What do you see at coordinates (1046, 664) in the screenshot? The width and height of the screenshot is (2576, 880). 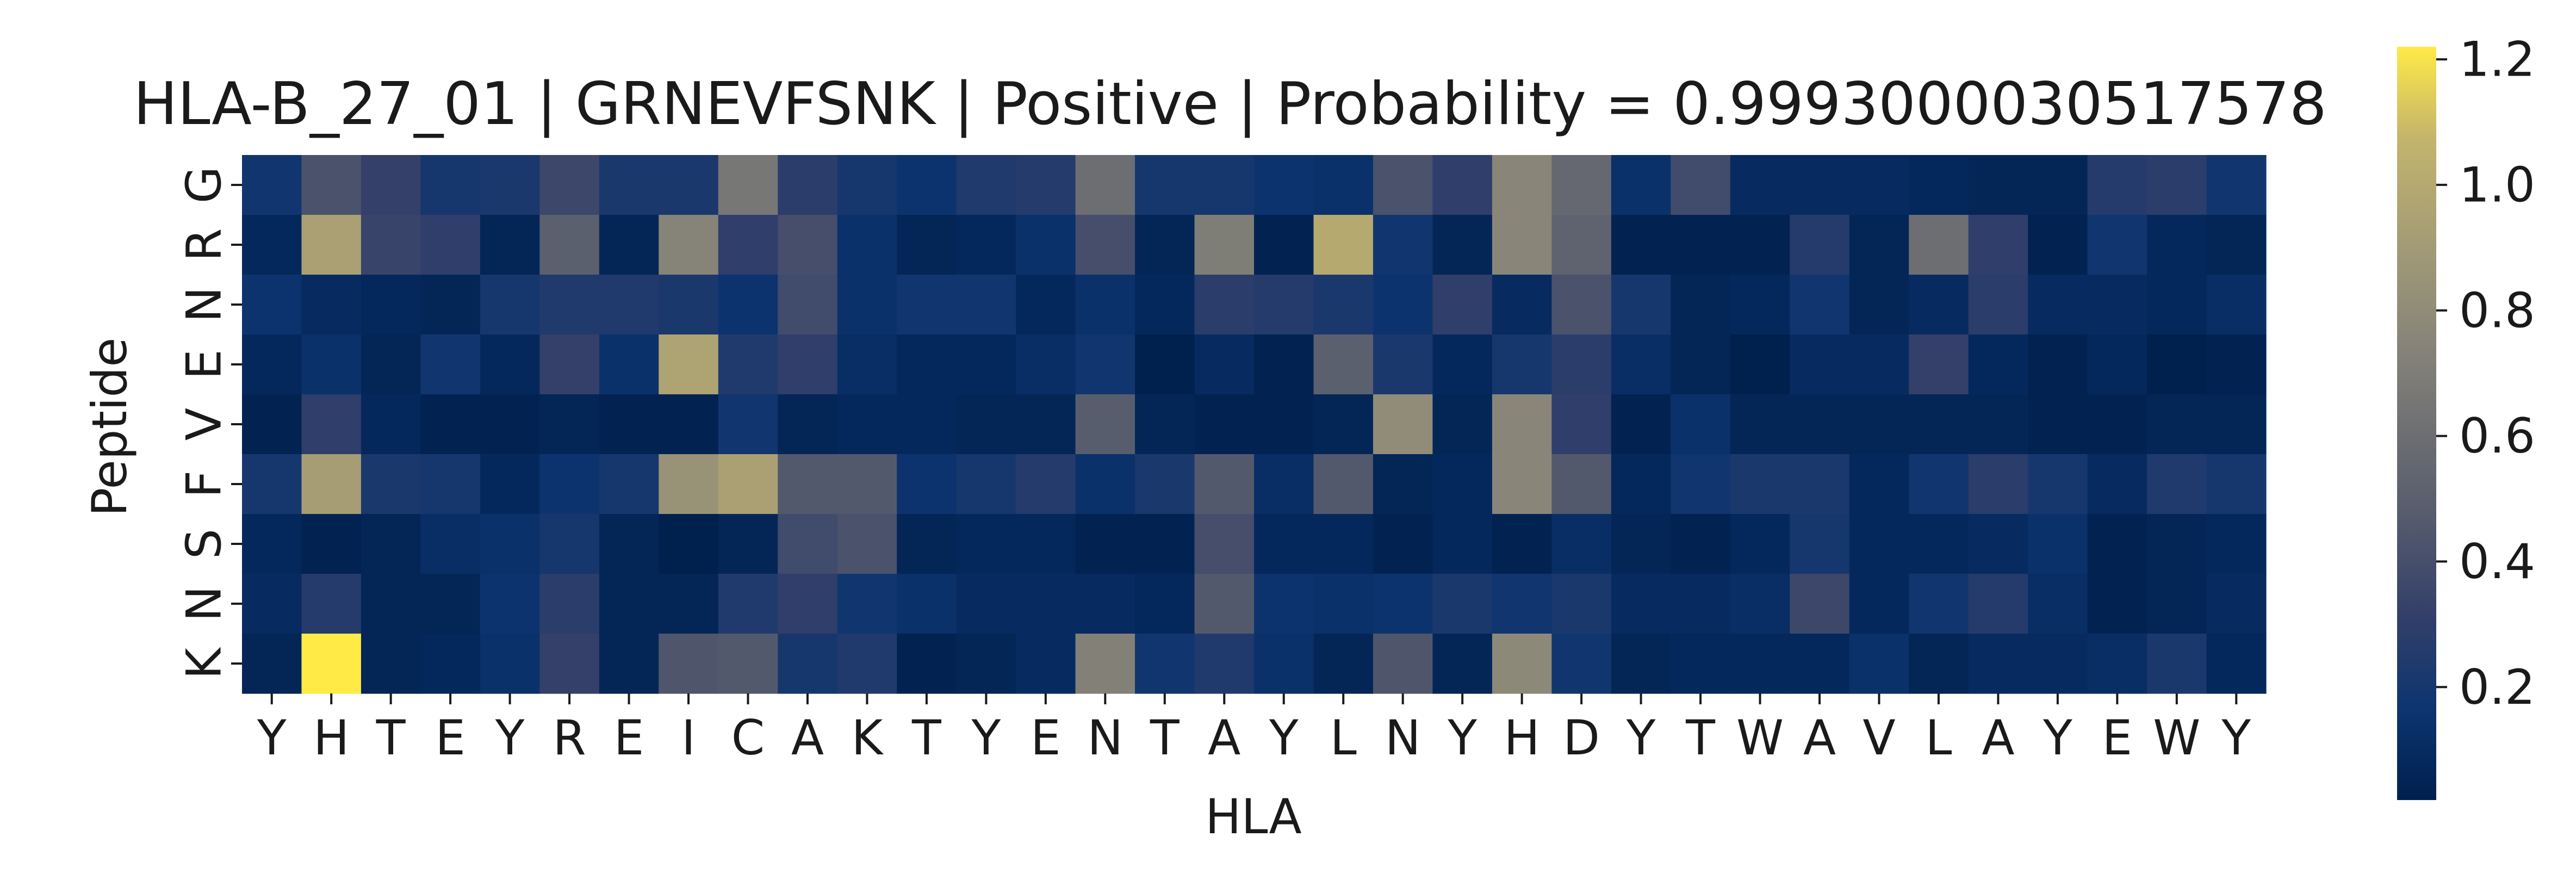 I see `heatmap-cell-r8-c13` at bounding box center [1046, 664].